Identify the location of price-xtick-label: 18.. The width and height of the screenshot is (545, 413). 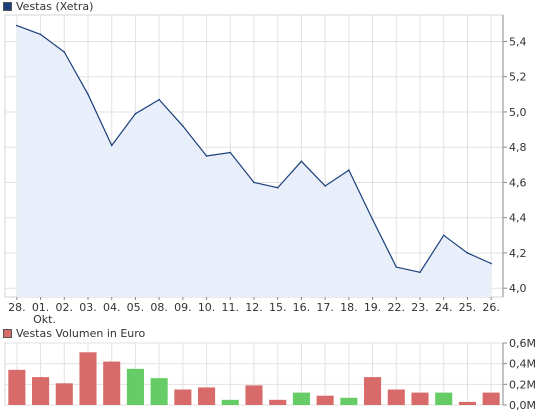
(349, 307).